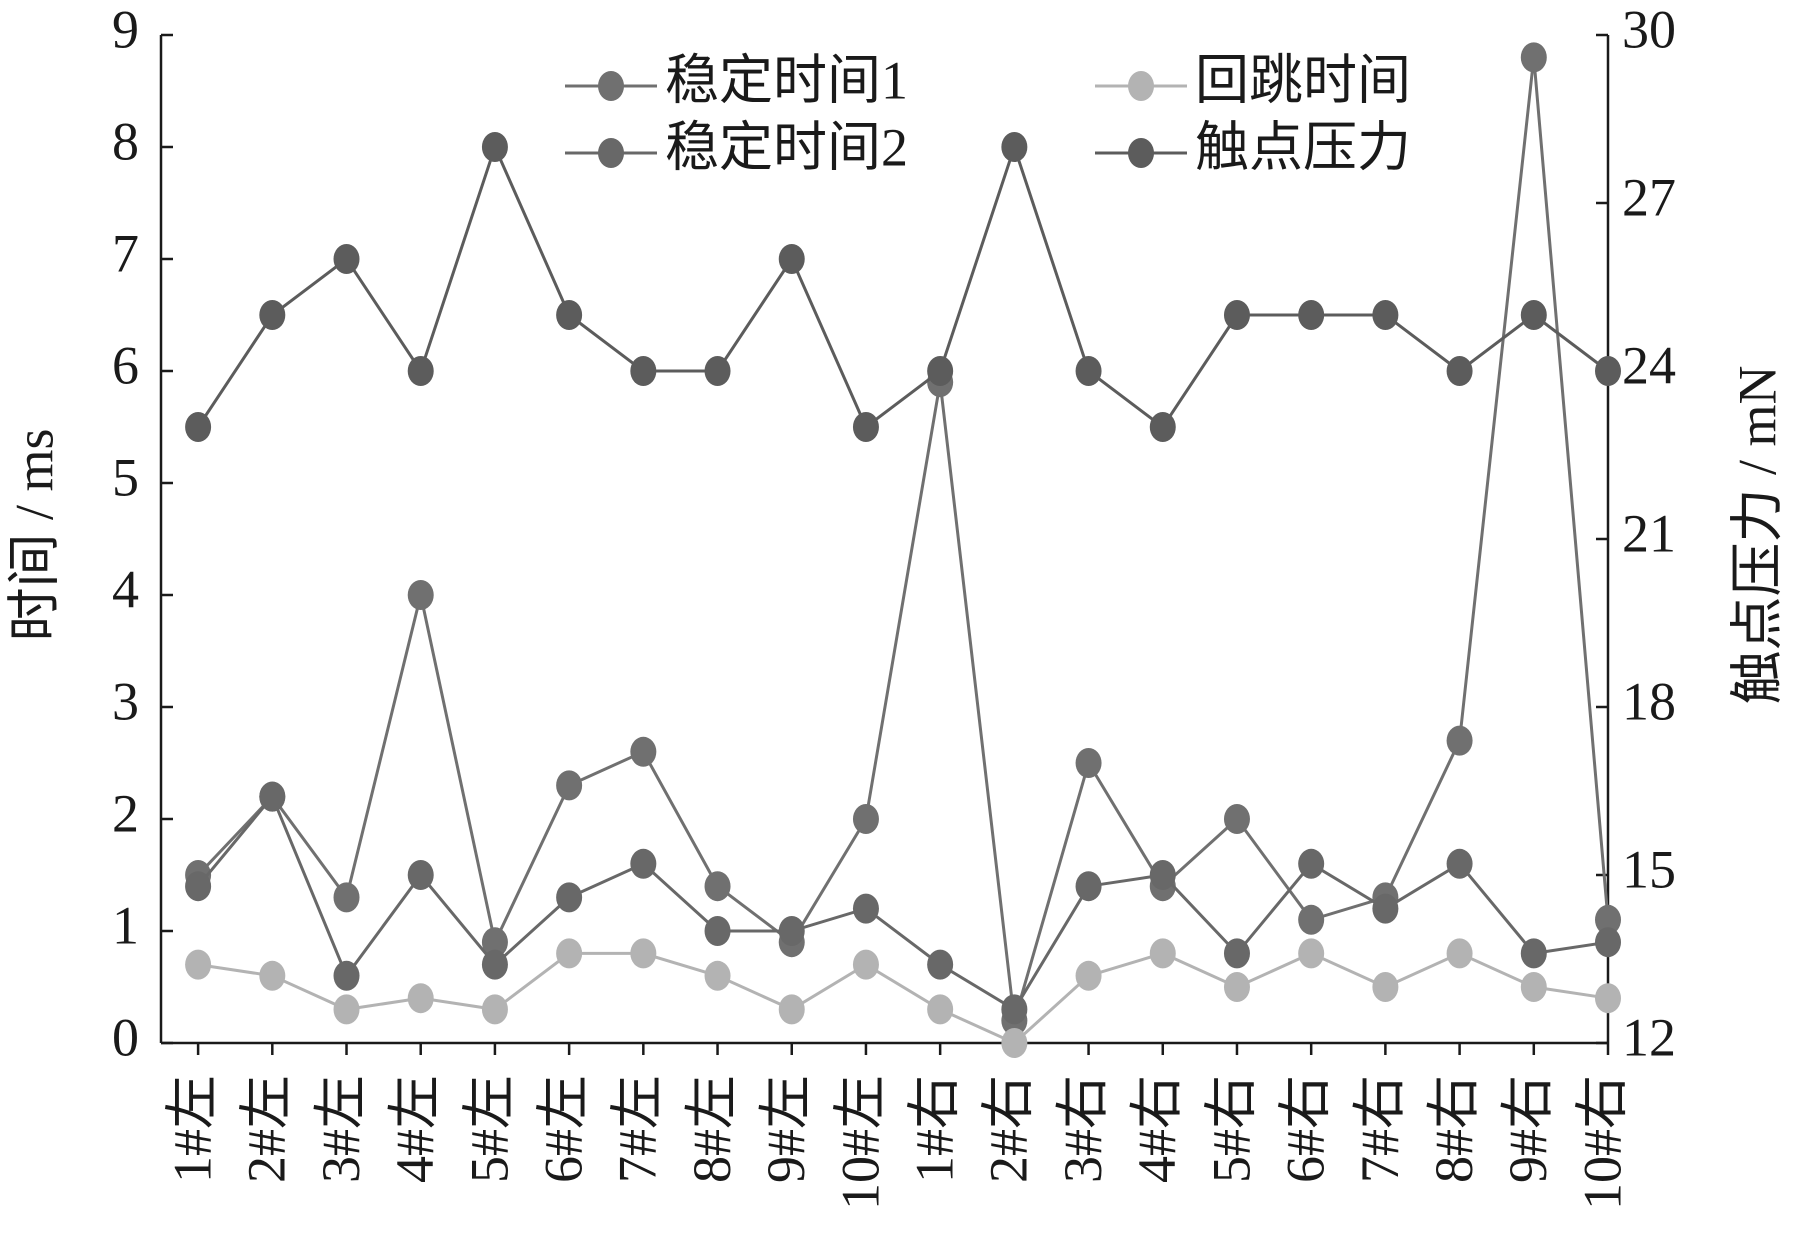 This screenshot has height=1233, width=1798. I want to click on x-tick-label: 4#右, so click(1157, 1129).